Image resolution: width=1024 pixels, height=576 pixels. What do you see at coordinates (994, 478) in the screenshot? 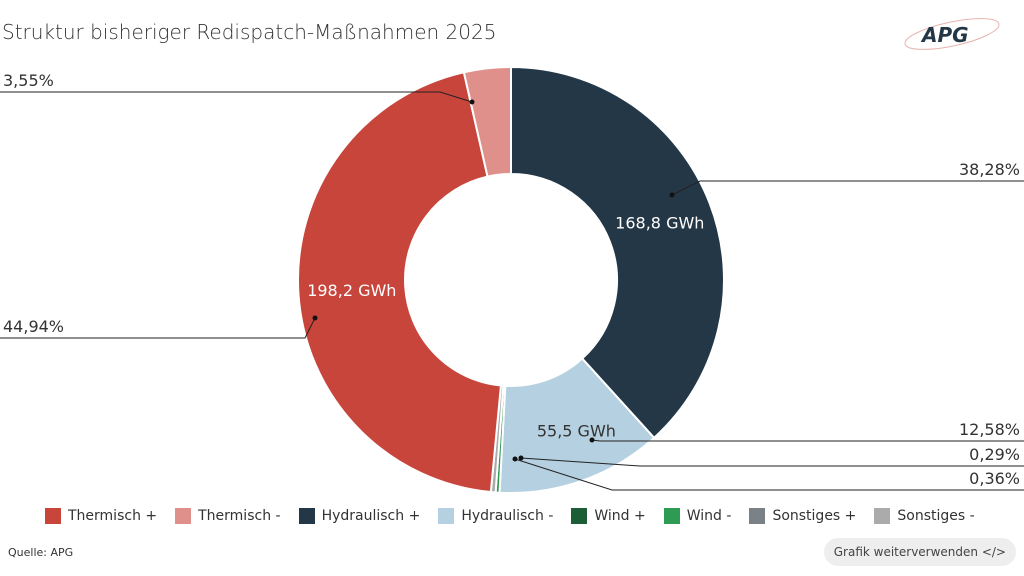
I see `percent-label: 0,36%` at bounding box center [994, 478].